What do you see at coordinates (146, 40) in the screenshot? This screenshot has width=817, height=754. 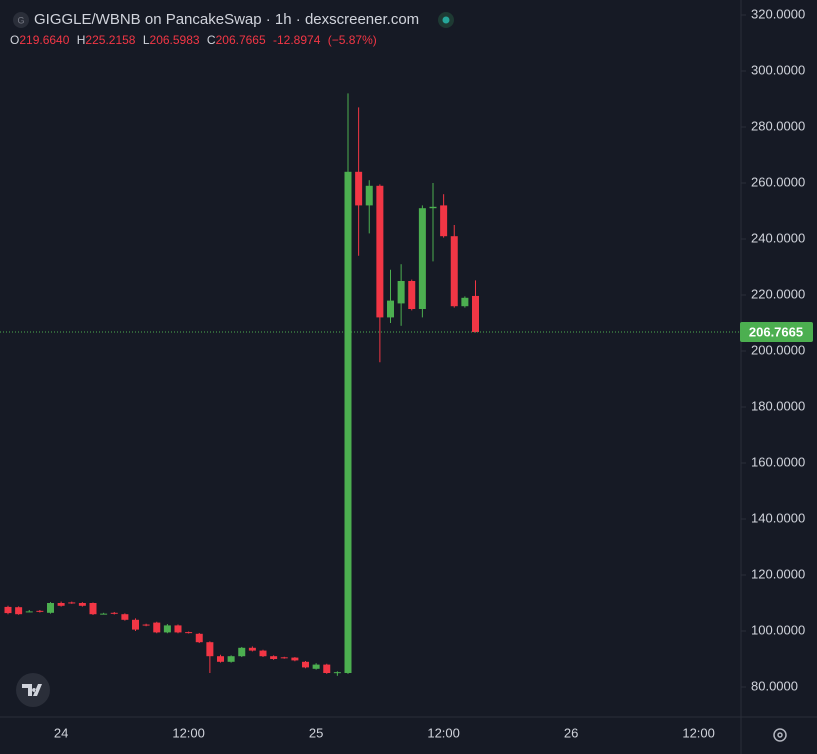 I see `l-label: L` at bounding box center [146, 40].